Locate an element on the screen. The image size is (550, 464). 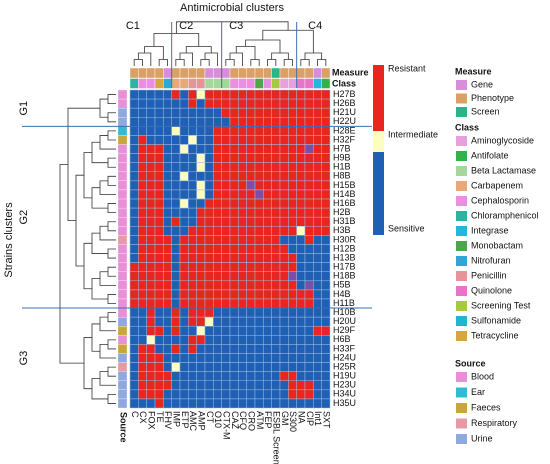
column-label: GM is located at coordinates (285, 418).